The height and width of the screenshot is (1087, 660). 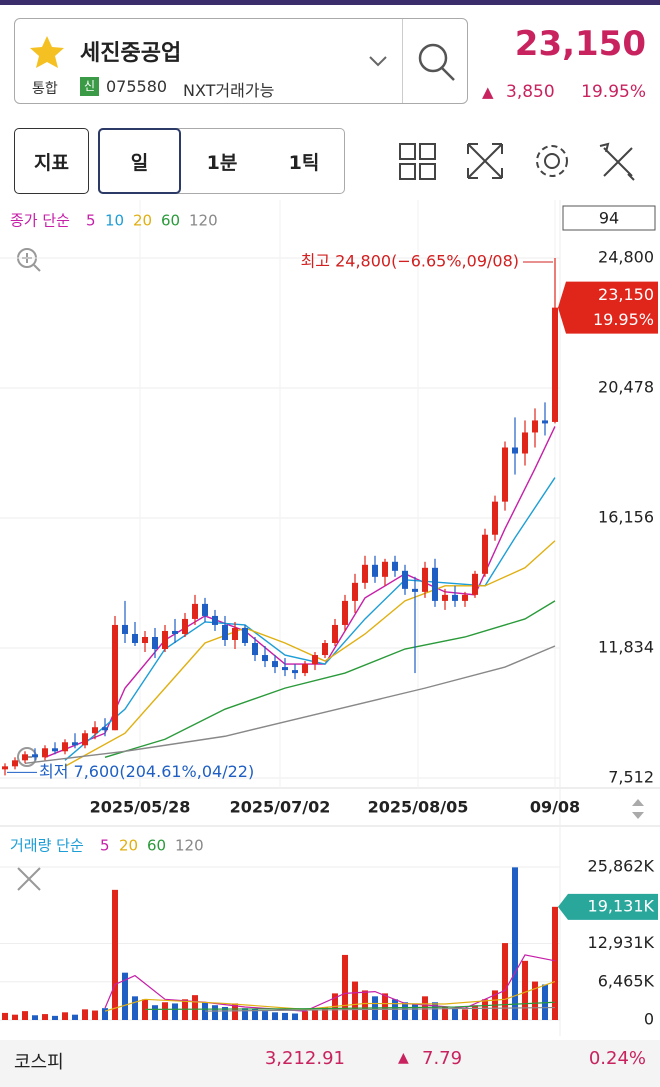 I want to click on zoom-in-icon, so click(x=29, y=260).